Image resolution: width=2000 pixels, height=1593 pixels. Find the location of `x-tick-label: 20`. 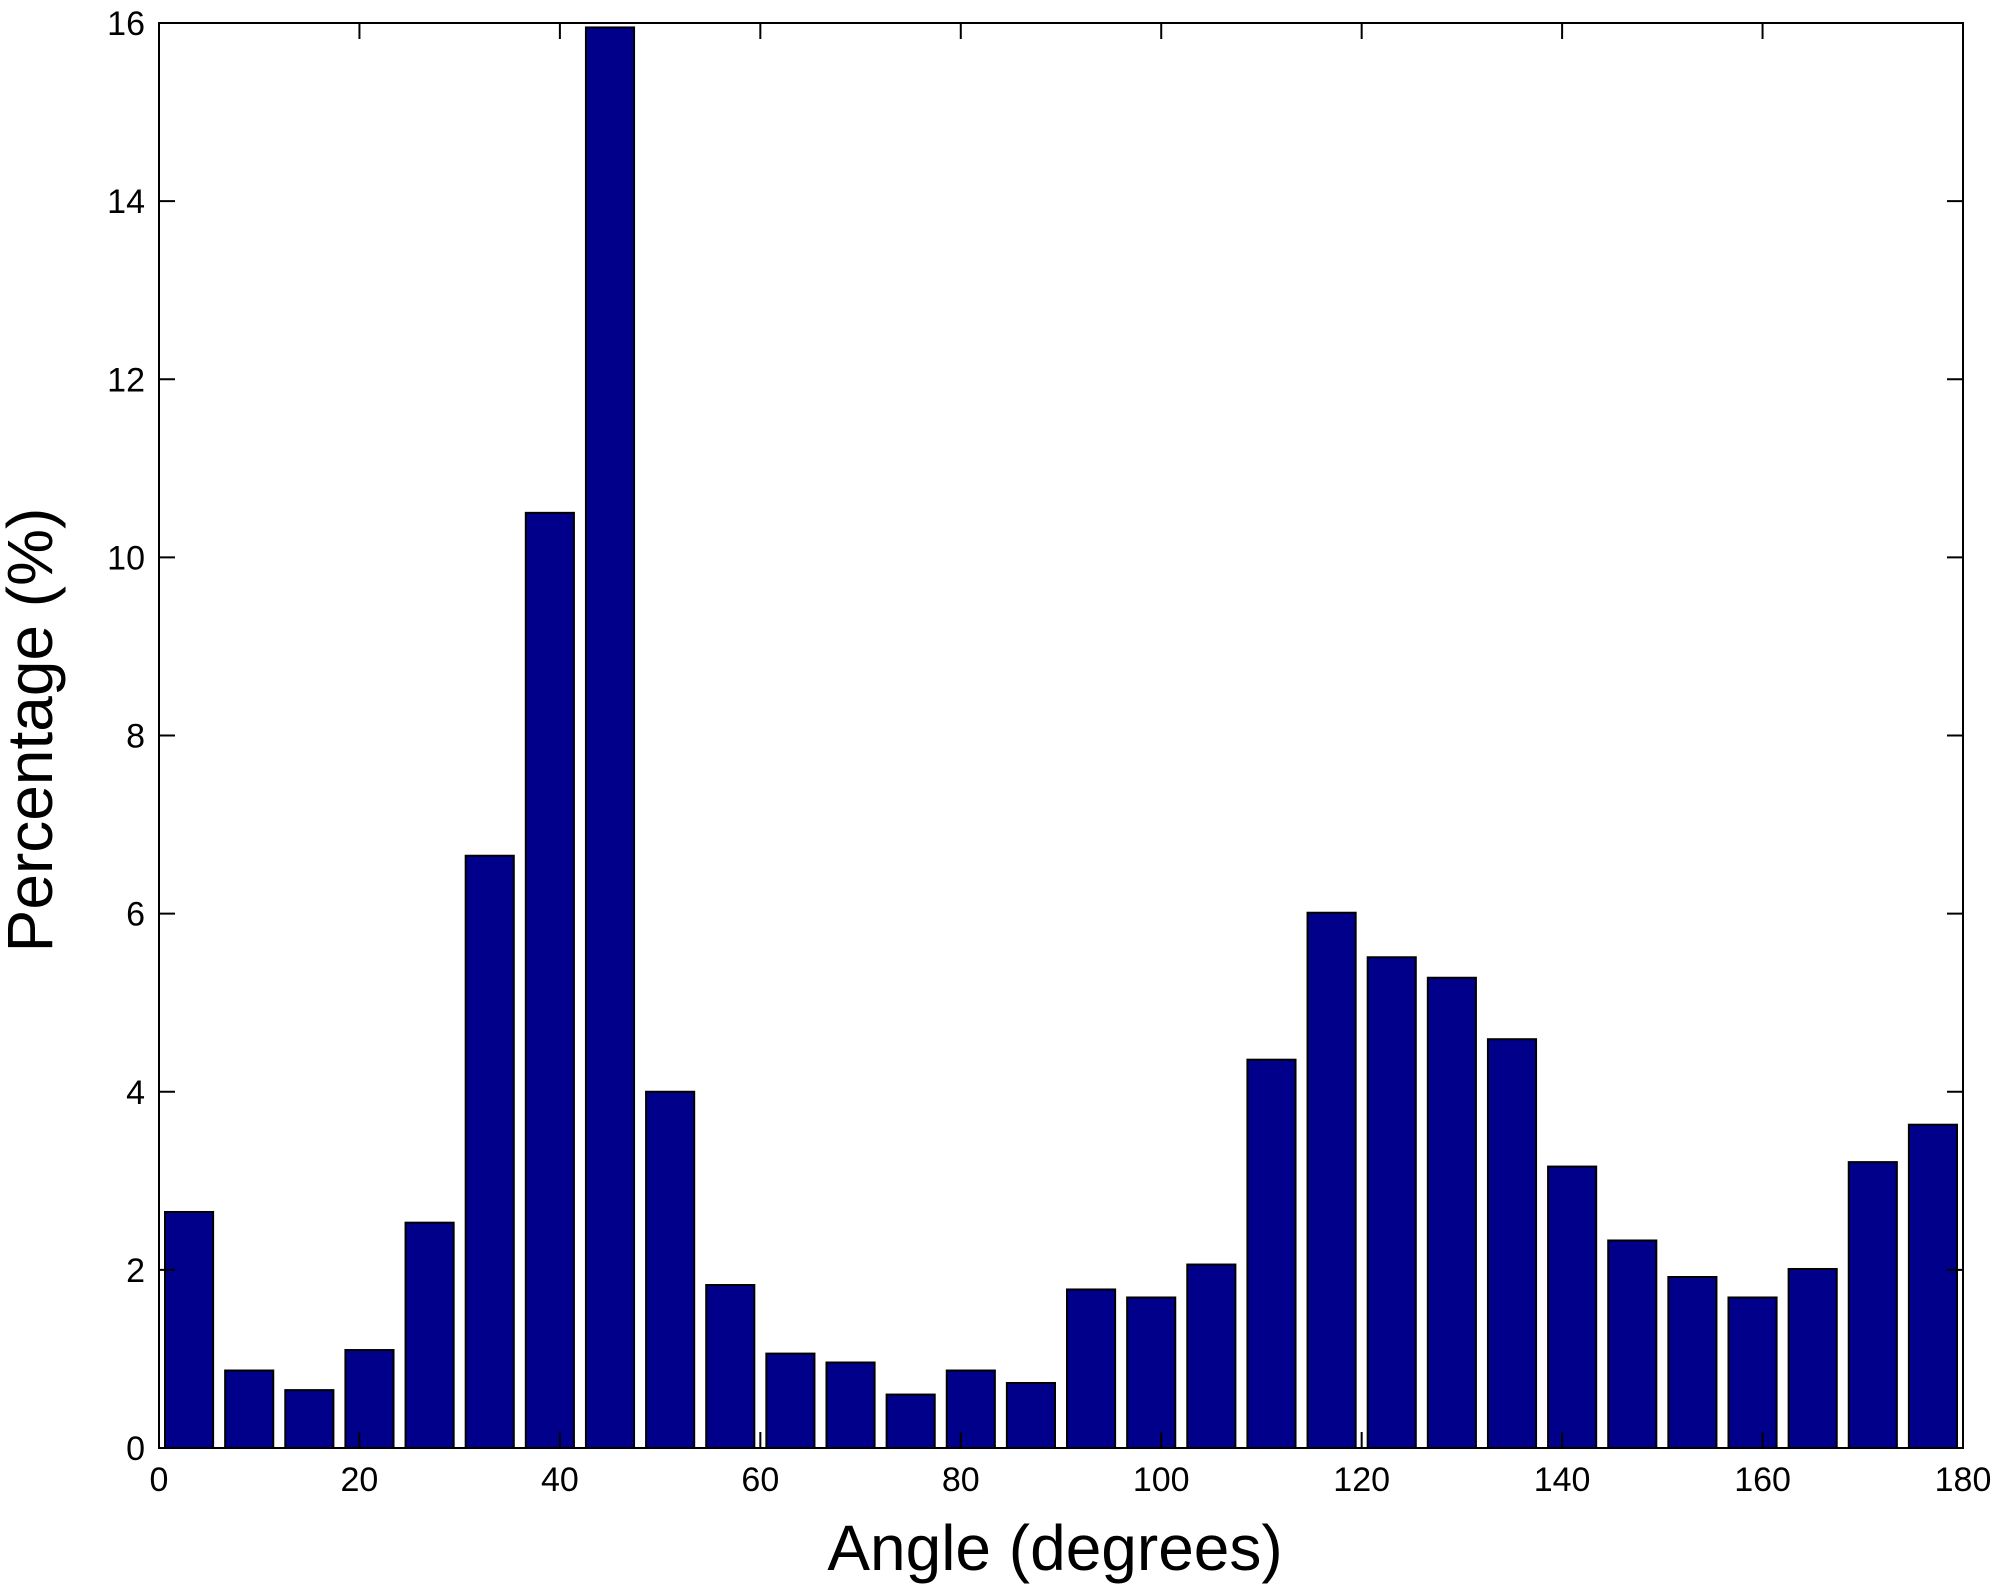

x-tick-label: 20 is located at coordinates (360, 1480).